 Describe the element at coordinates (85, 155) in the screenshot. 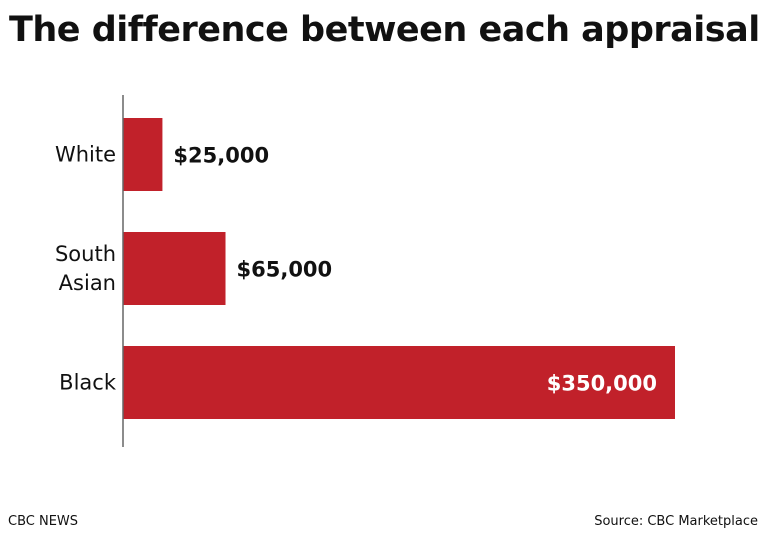

I see `category-label: White` at that location.